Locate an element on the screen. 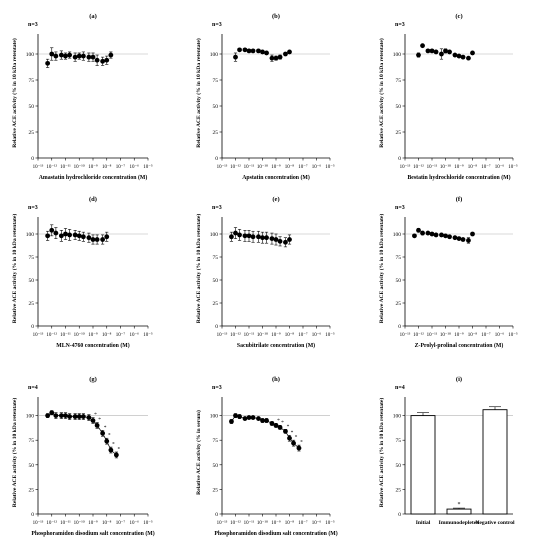 The width and height of the screenshot is (550, 539). panel-label: (c) is located at coordinates (458, 16).